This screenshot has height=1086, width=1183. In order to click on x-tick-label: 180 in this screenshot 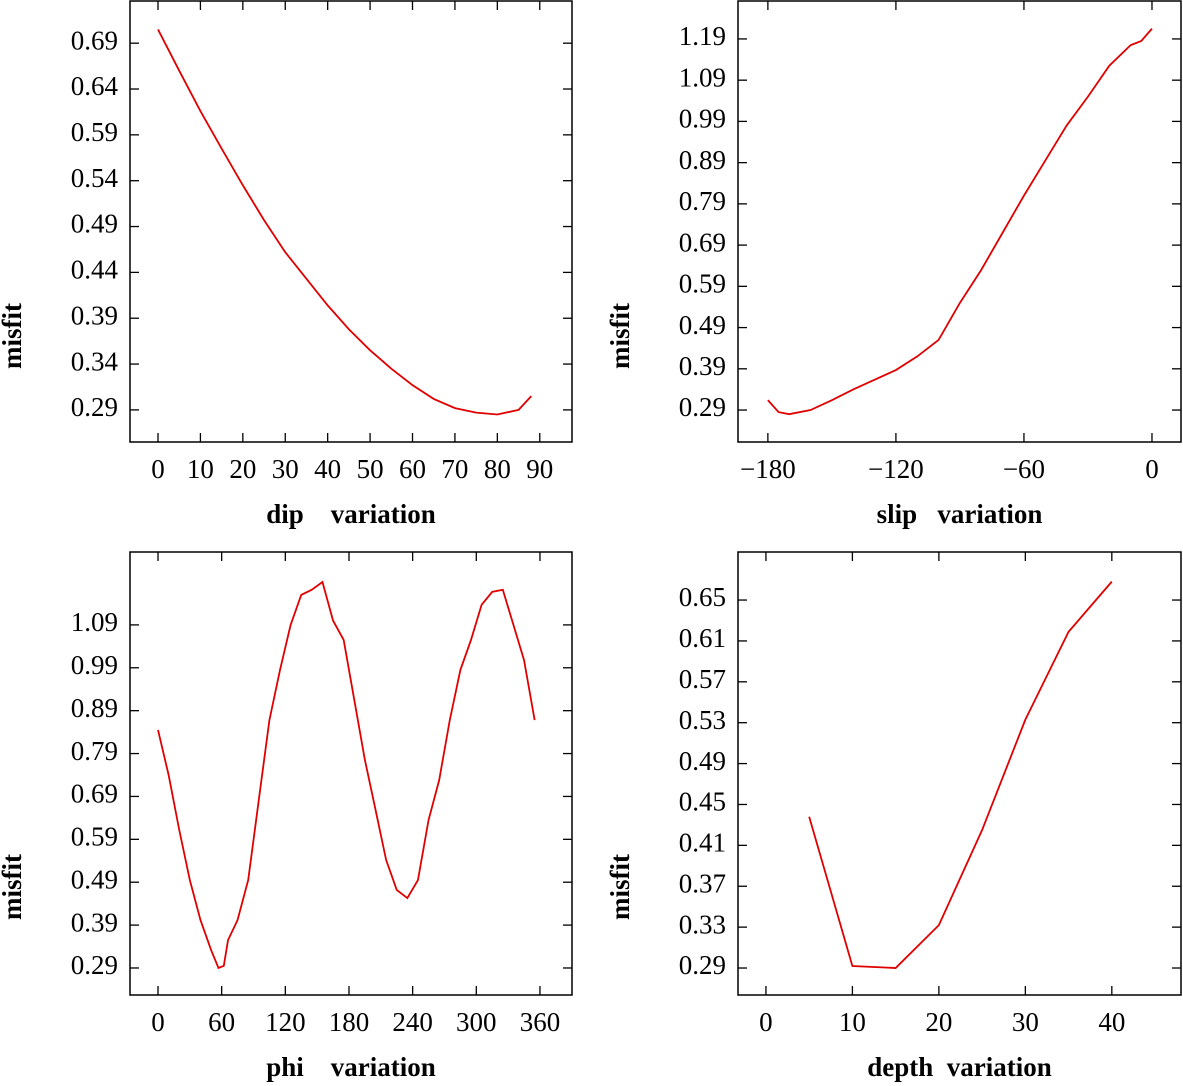, I will do `click(349, 1022)`.